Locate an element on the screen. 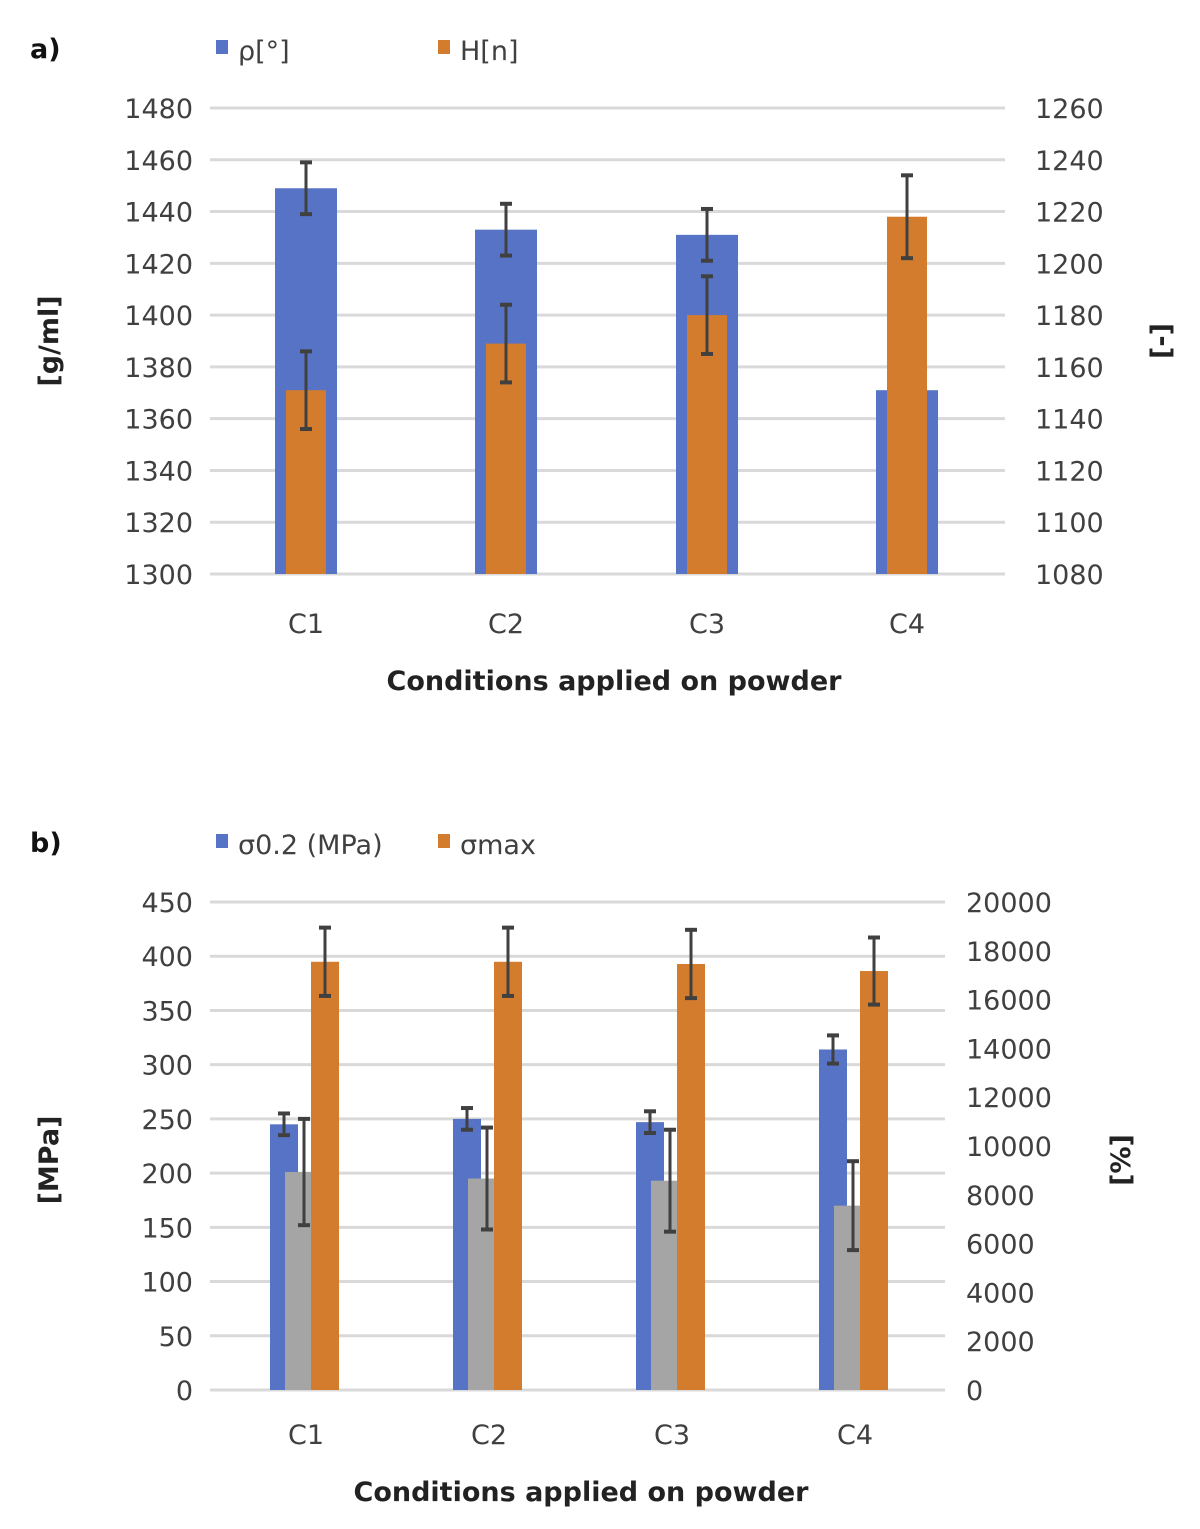 The height and width of the screenshot is (1529, 1200). y2-tick-label: 1080 is located at coordinates (1069, 575).